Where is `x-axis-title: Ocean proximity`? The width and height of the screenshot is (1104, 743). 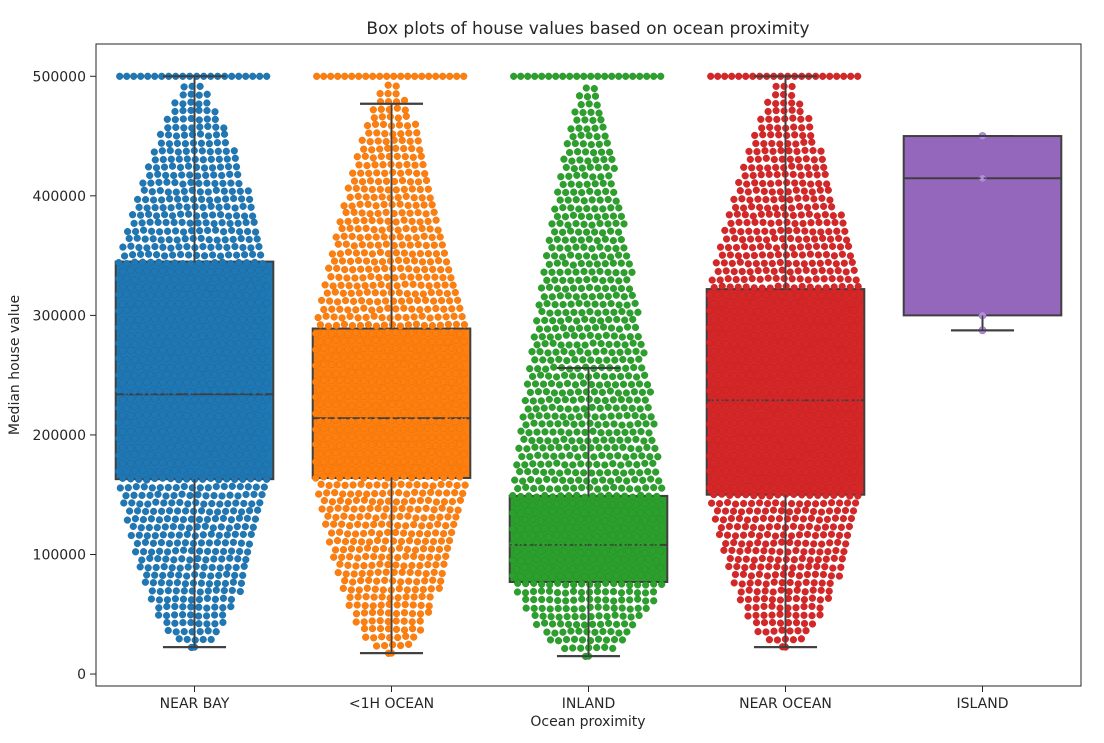
x-axis-title: Ocean proximity is located at coordinates (587, 722).